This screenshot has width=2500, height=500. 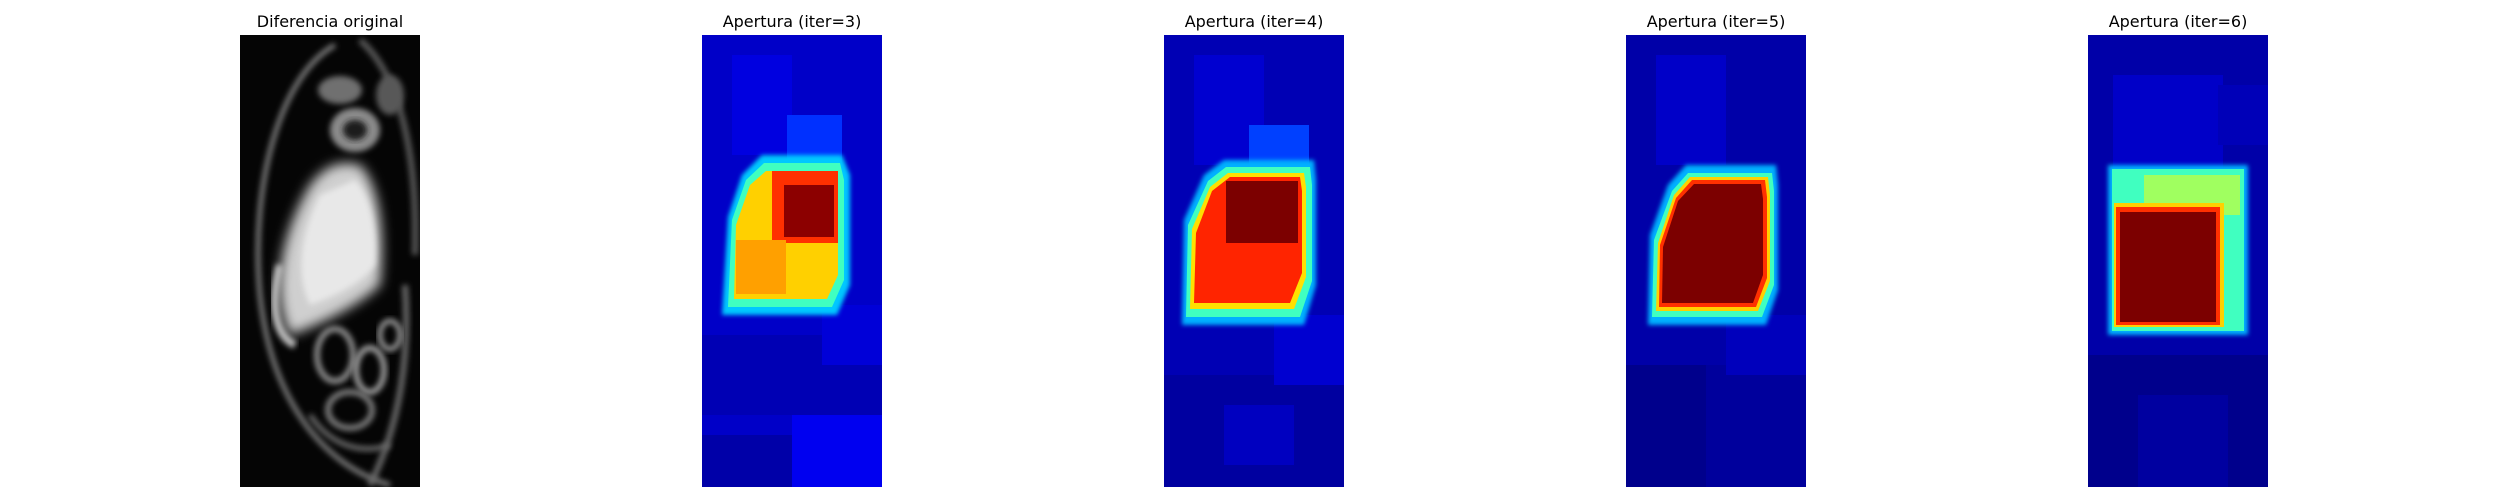 I want to click on grayscale-image, so click(x=330, y=261).